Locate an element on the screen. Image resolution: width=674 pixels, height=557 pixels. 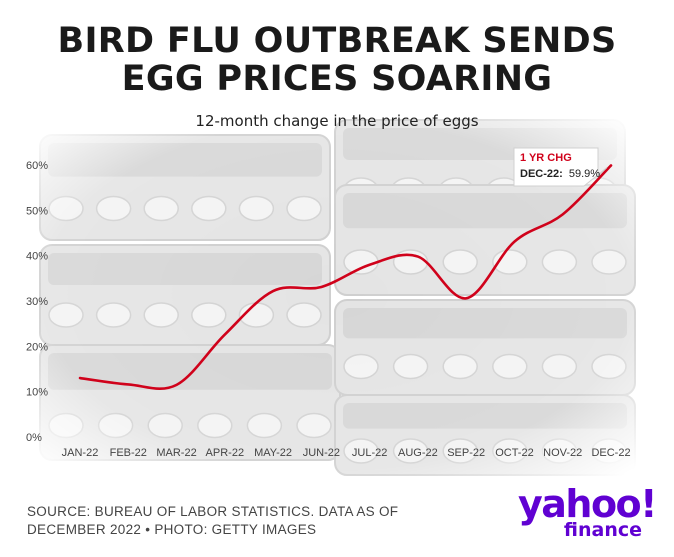
y-axis: 0% 10% 20% 30% 40% 50% 60% is located at coordinates (37, 302).